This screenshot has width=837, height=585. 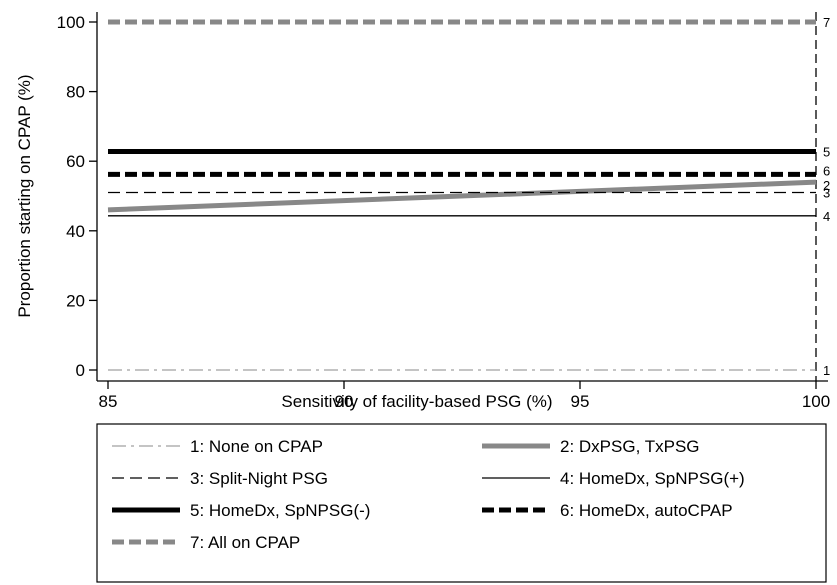 What do you see at coordinates (259, 478) in the screenshot?
I see `legend-label-3: 3: Split-Night PSG` at bounding box center [259, 478].